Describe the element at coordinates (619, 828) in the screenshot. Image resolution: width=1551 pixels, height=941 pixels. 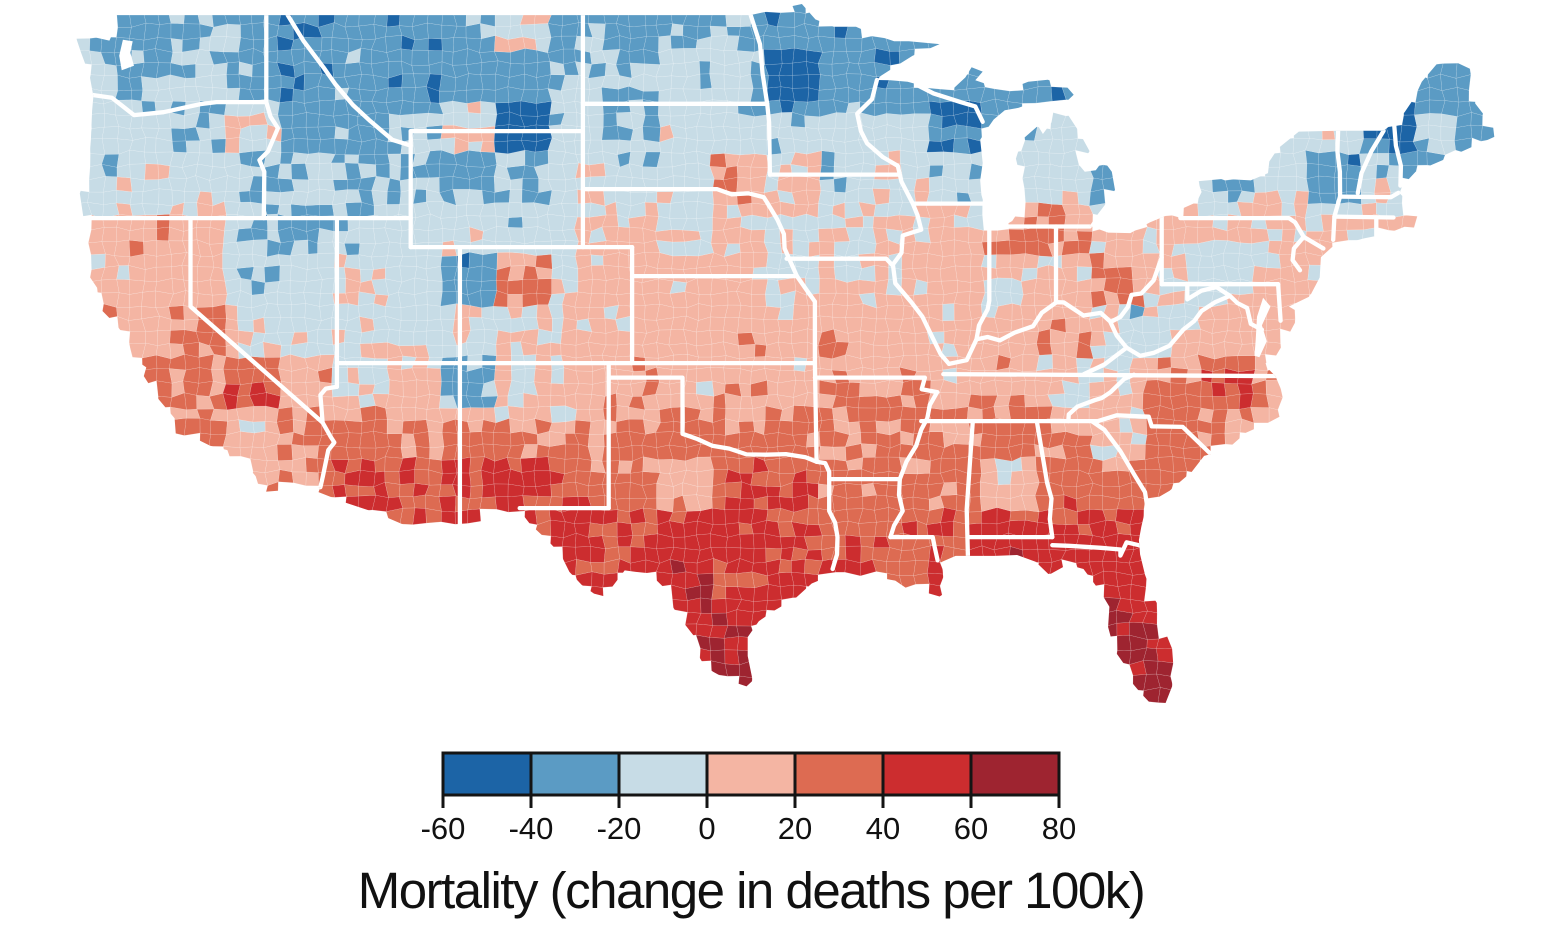
I see `legend-tick-label-2: -20` at that location.